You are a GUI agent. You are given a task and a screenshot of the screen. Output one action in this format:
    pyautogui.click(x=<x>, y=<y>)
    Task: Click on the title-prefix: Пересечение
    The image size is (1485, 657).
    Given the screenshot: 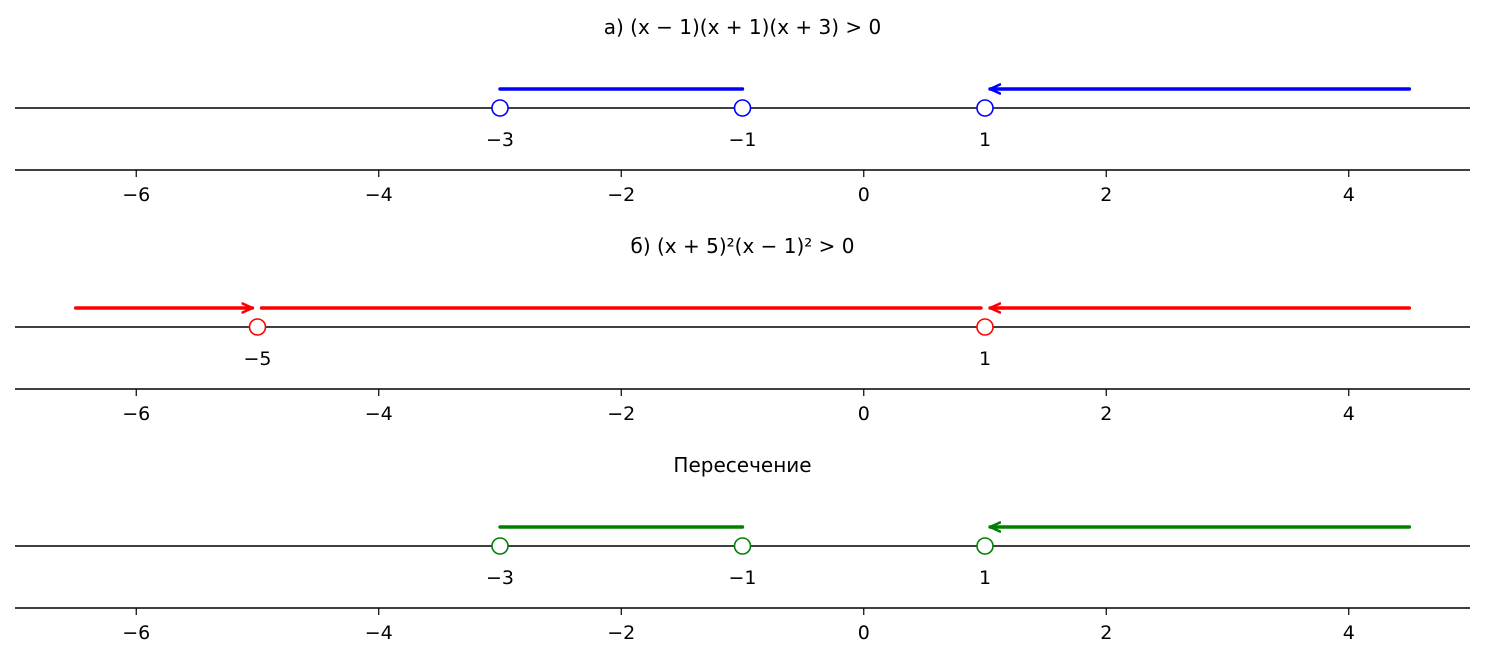 What is the action you would take?
    pyautogui.click(x=742, y=465)
    